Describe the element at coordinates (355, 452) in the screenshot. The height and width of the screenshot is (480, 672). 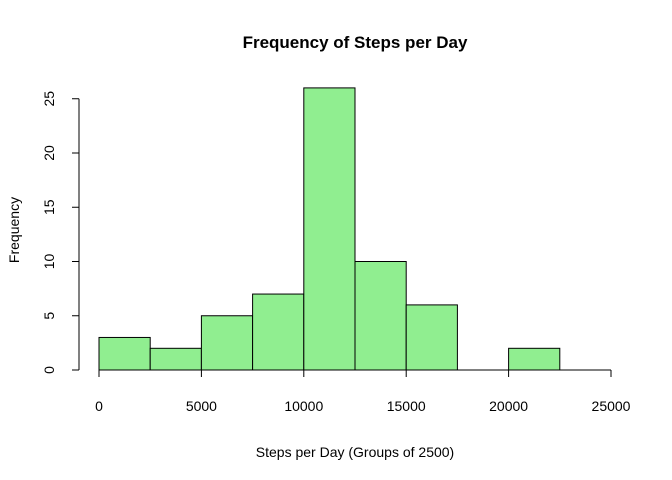
I see `x-axis-label: Steps per Day (Groups of 2500)` at that location.